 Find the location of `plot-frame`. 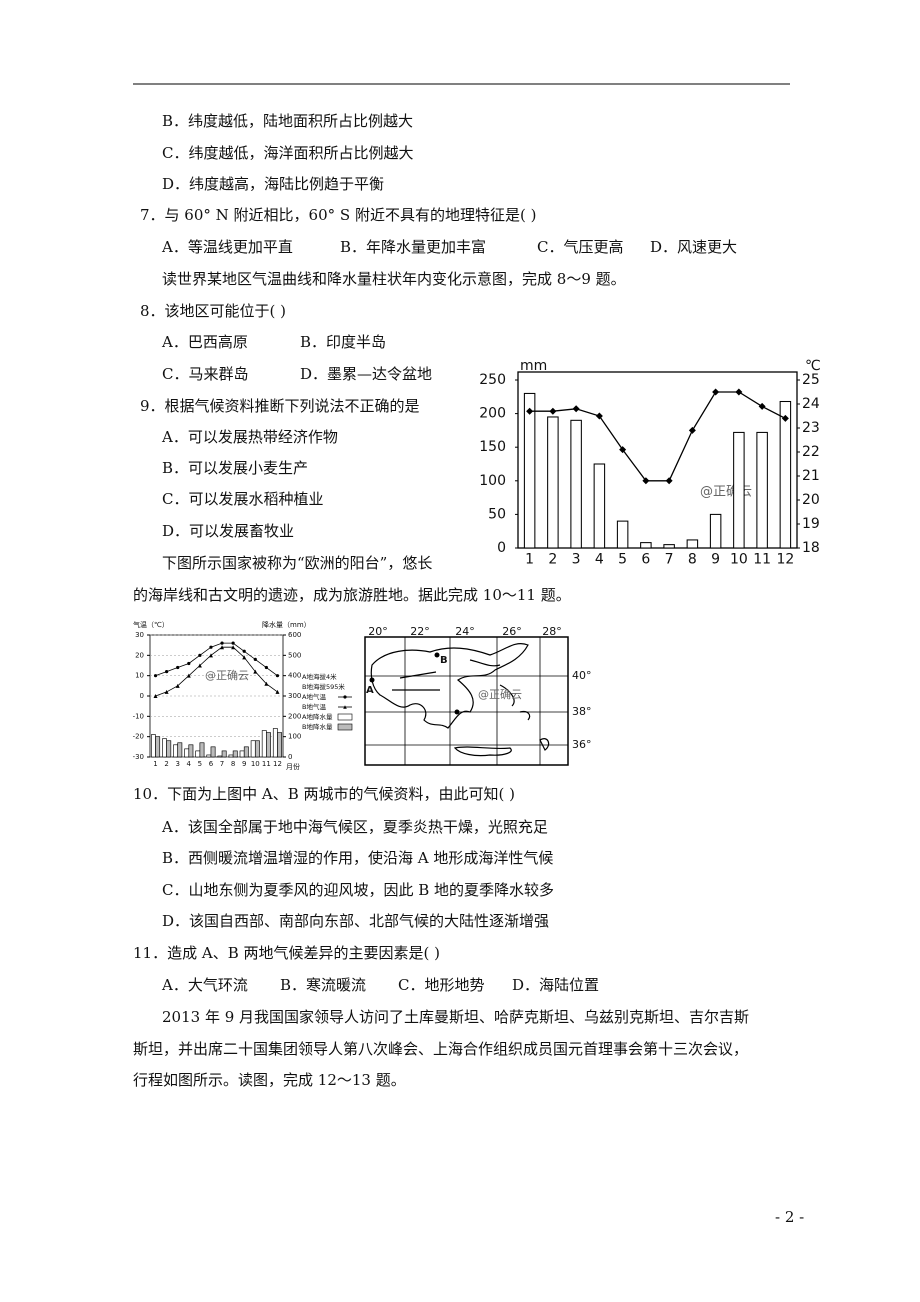

plot-frame is located at coordinates (657, 460).